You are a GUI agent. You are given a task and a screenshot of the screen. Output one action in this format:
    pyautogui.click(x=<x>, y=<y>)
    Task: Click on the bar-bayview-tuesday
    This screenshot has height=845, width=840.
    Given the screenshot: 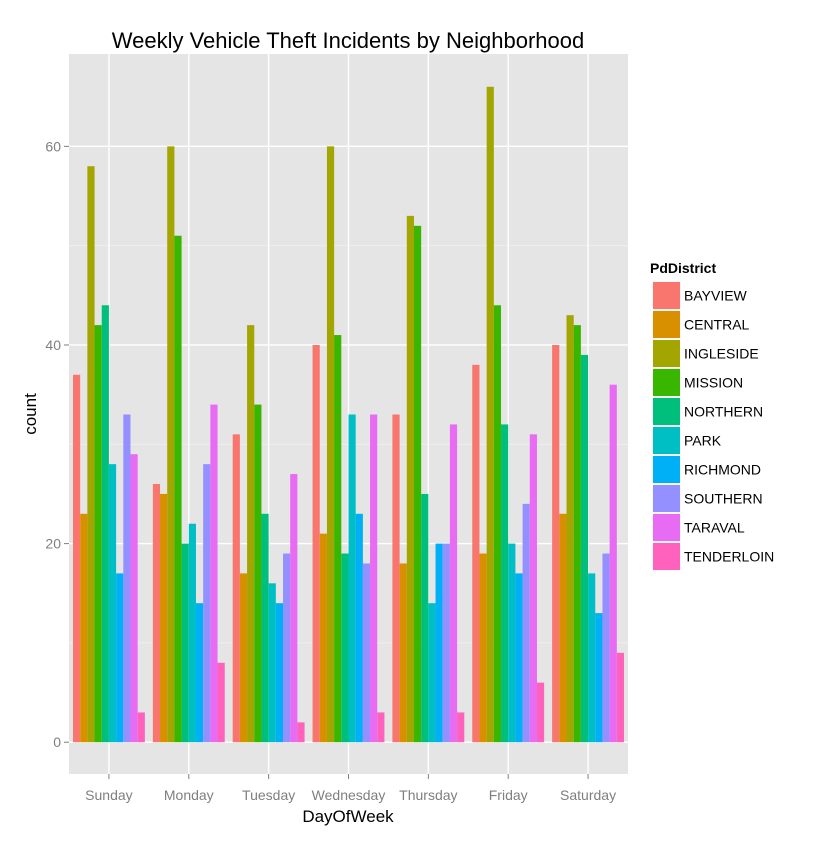 What is the action you would take?
    pyautogui.click(x=236, y=588)
    